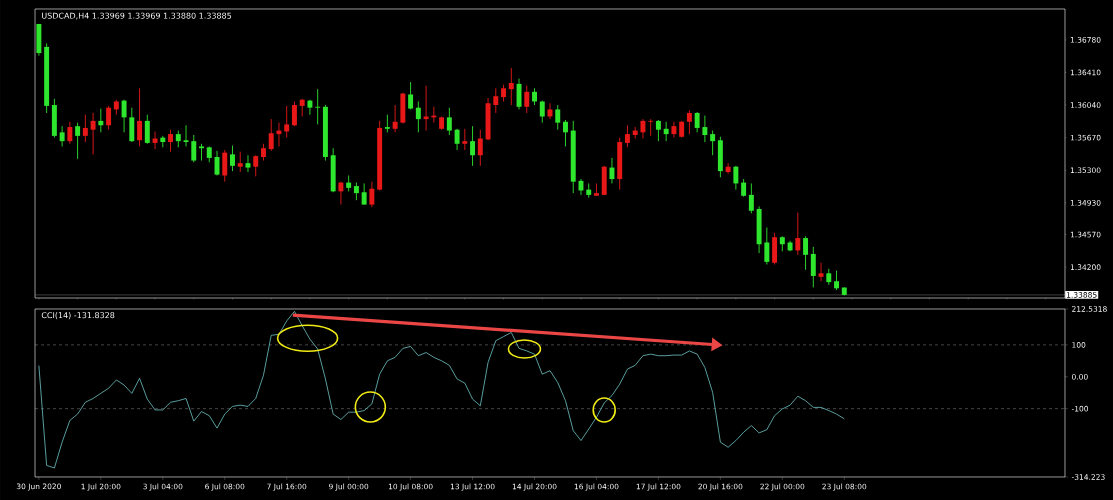 This screenshot has width=1113, height=500. What do you see at coordinates (78, 316) in the screenshot?
I see `chart-title: CCI(14) -131.8328` at bounding box center [78, 316].